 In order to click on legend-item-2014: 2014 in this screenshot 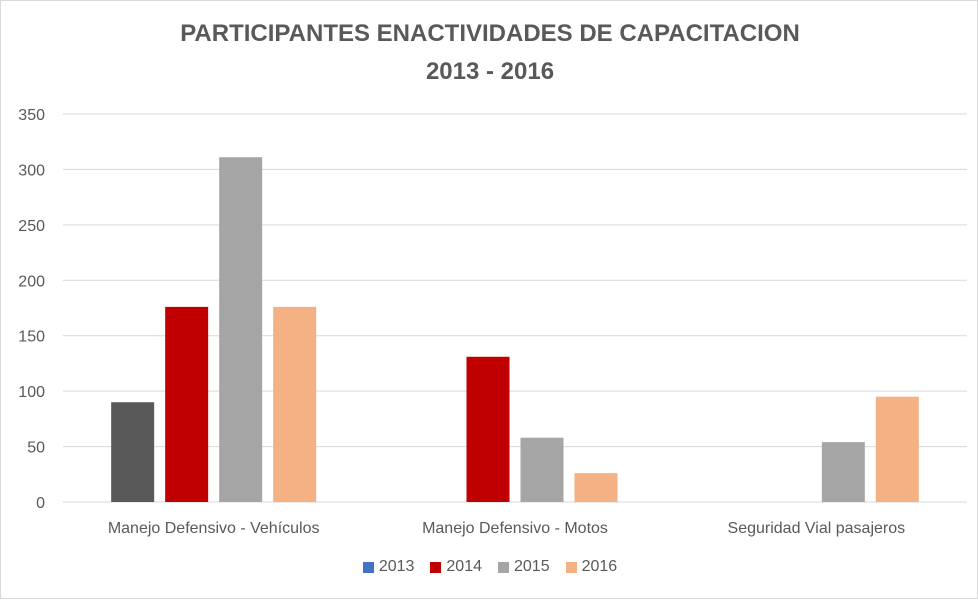, I will do `click(456, 567)`.